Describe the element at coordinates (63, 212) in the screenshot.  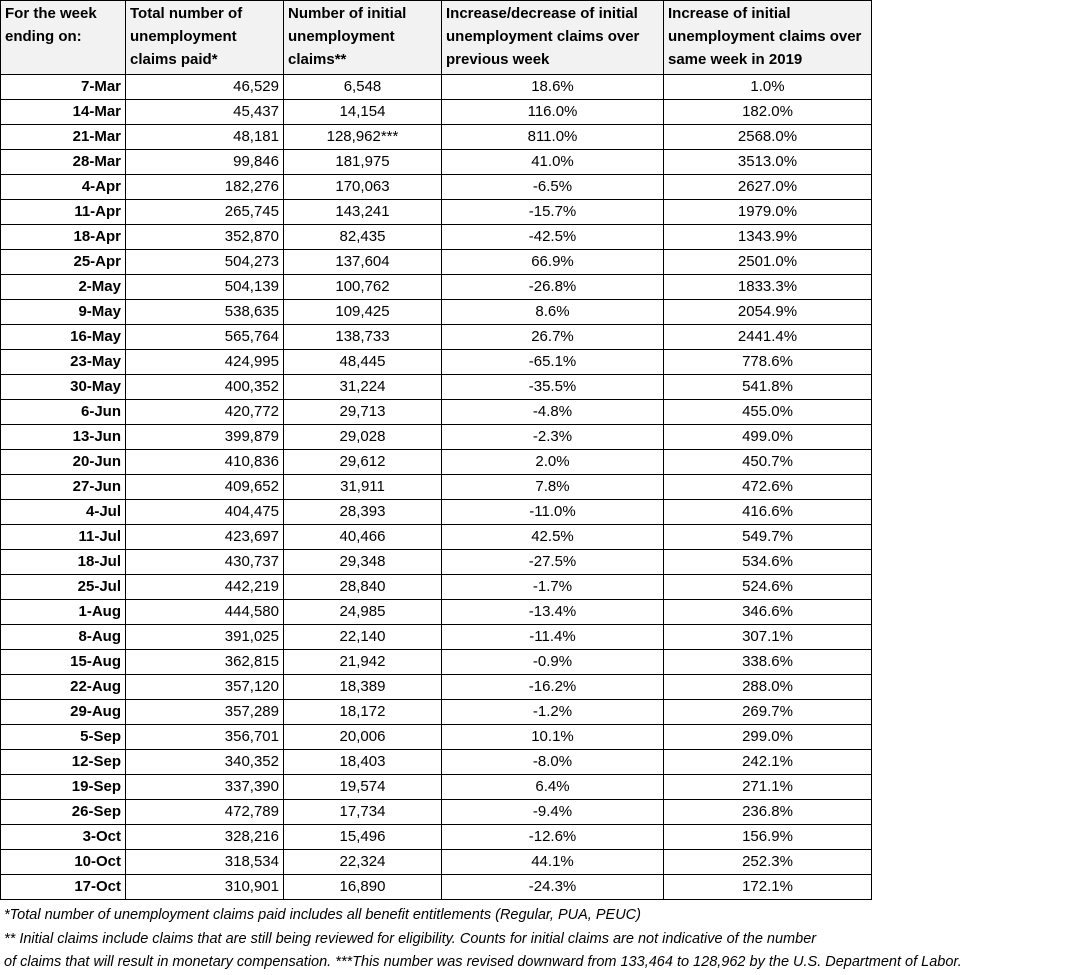
I see `table-cell: 11-Apr` at that location.